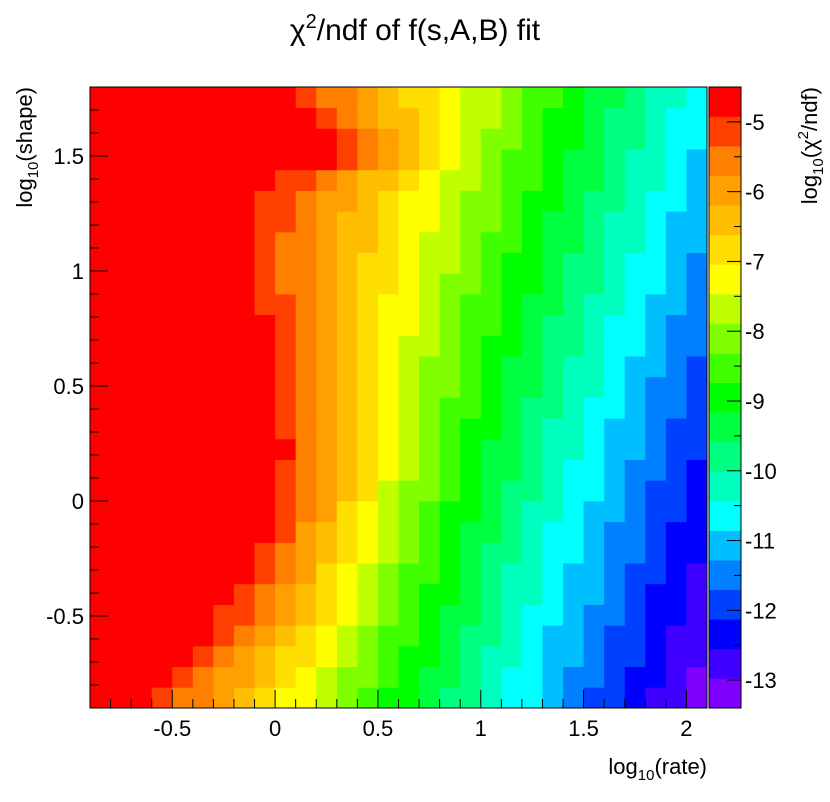  What do you see at coordinates (33, 170) in the screenshot?
I see `y-label-sub: 10` at bounding box center [33, 170].